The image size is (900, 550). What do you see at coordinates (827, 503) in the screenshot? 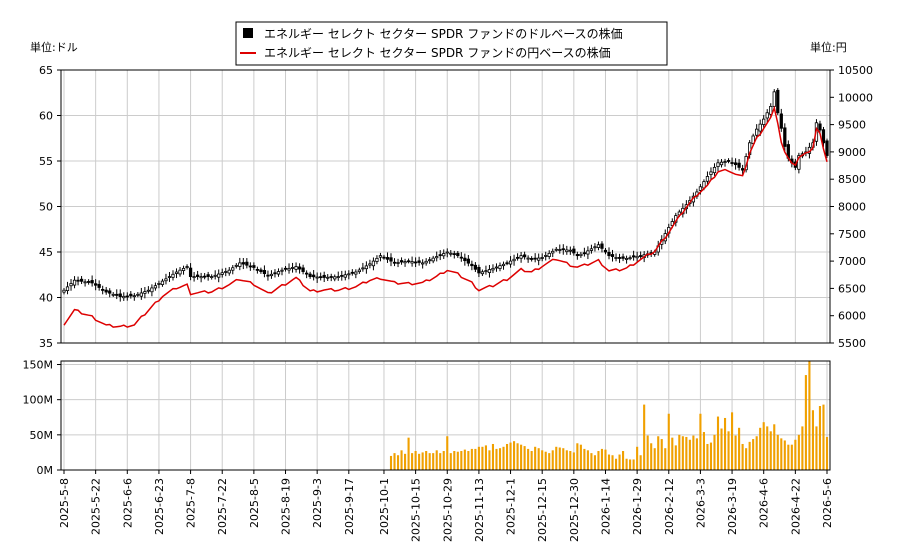
I see `date-tick-label: 2026-5-6` at bounding box center [827, 503].